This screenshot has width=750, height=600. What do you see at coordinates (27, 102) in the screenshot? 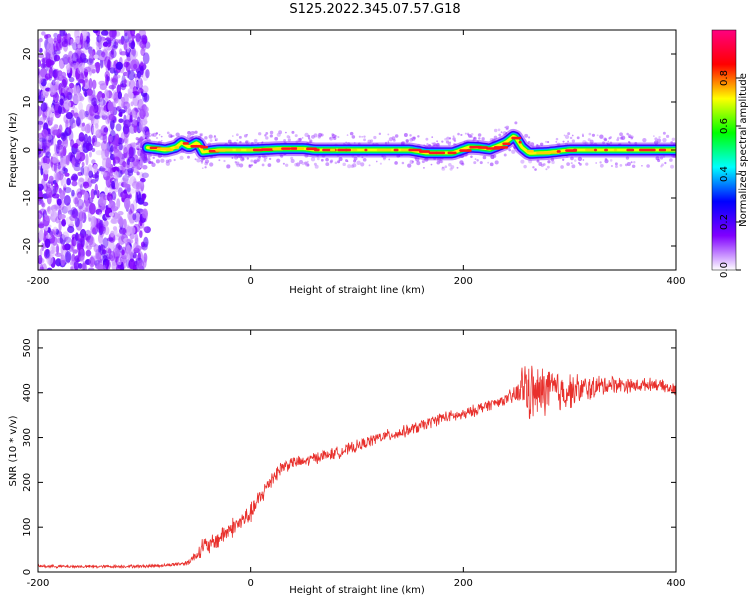
I see `spectrogram-y-tick-label: 10` at bounding box center [27, 102].